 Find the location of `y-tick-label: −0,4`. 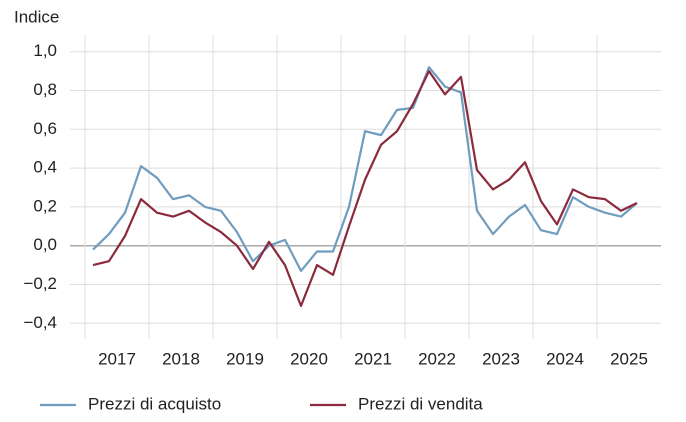

y-tick-label: −0,4 is located at coordinates (40, 322).